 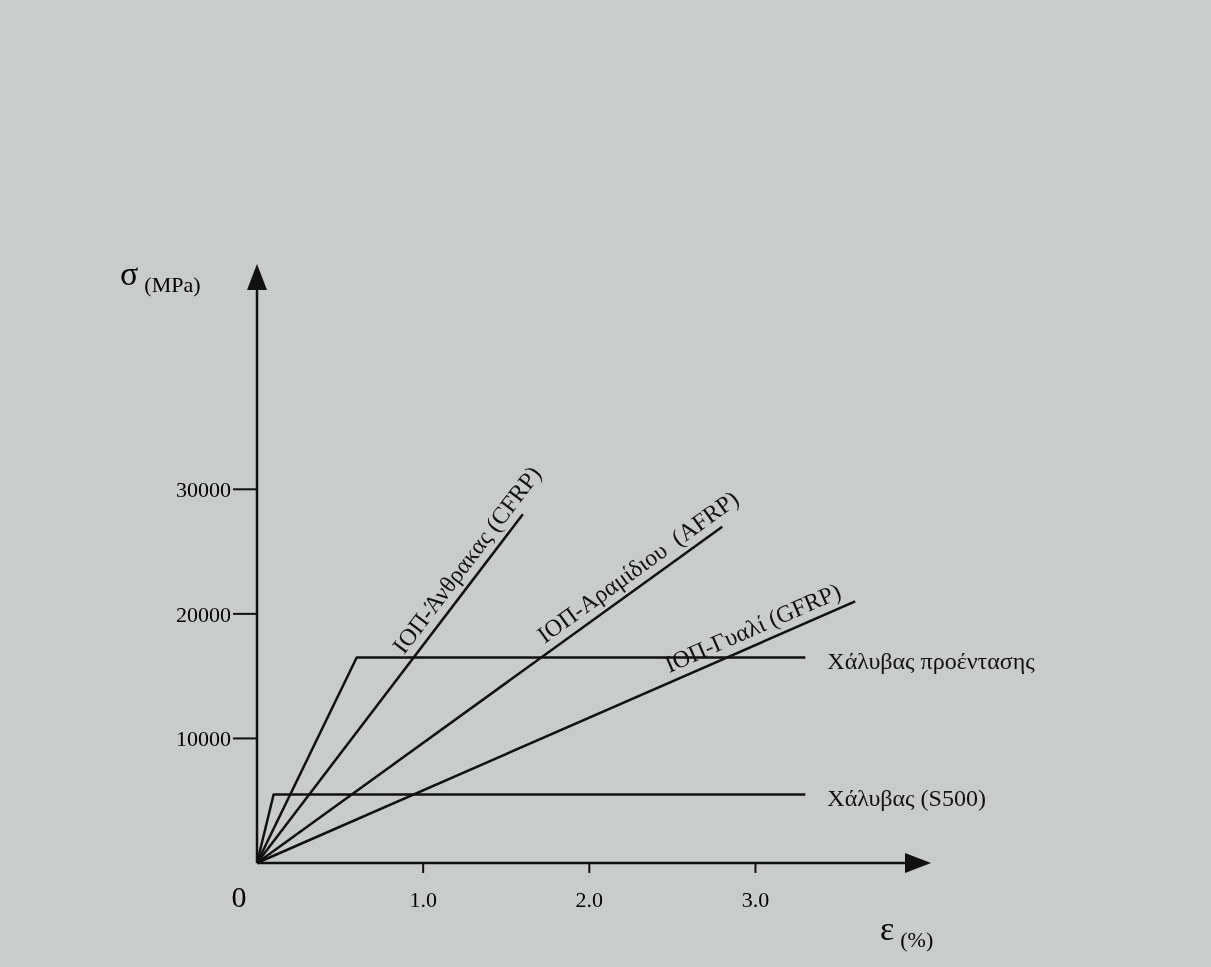 What do you see at coordinates (423, 899) in the screenshot?
I see `x-tick-label: 1.0` at bounding box center [423, 899].